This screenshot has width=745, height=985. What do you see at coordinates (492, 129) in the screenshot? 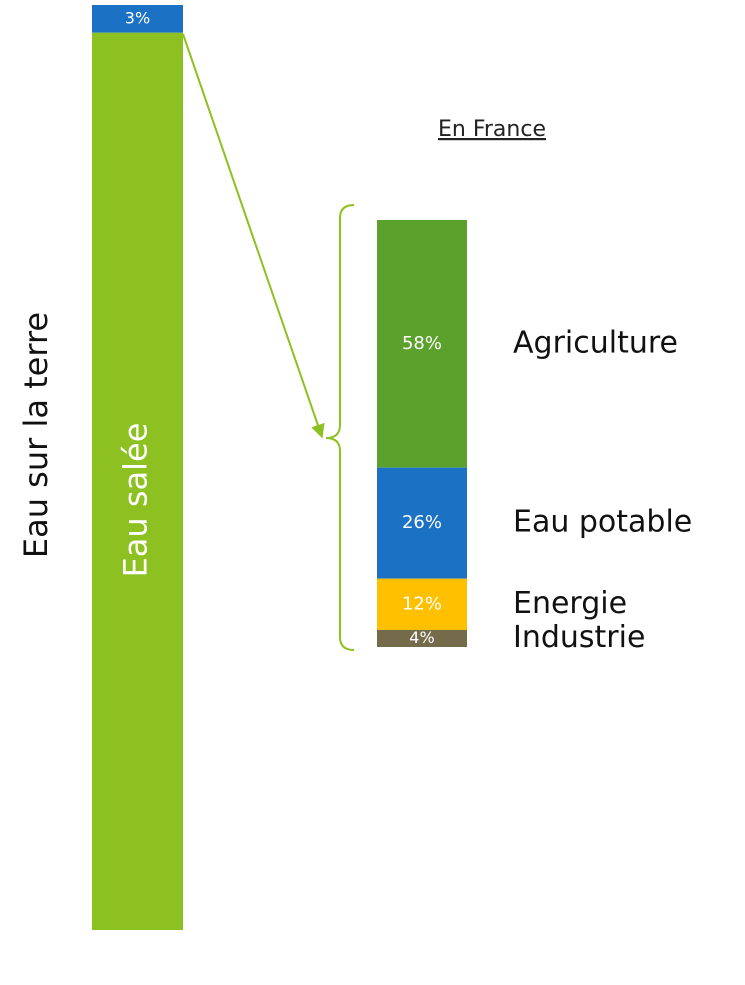
I see `chart-title: En France` at bounding box center [492, 129].